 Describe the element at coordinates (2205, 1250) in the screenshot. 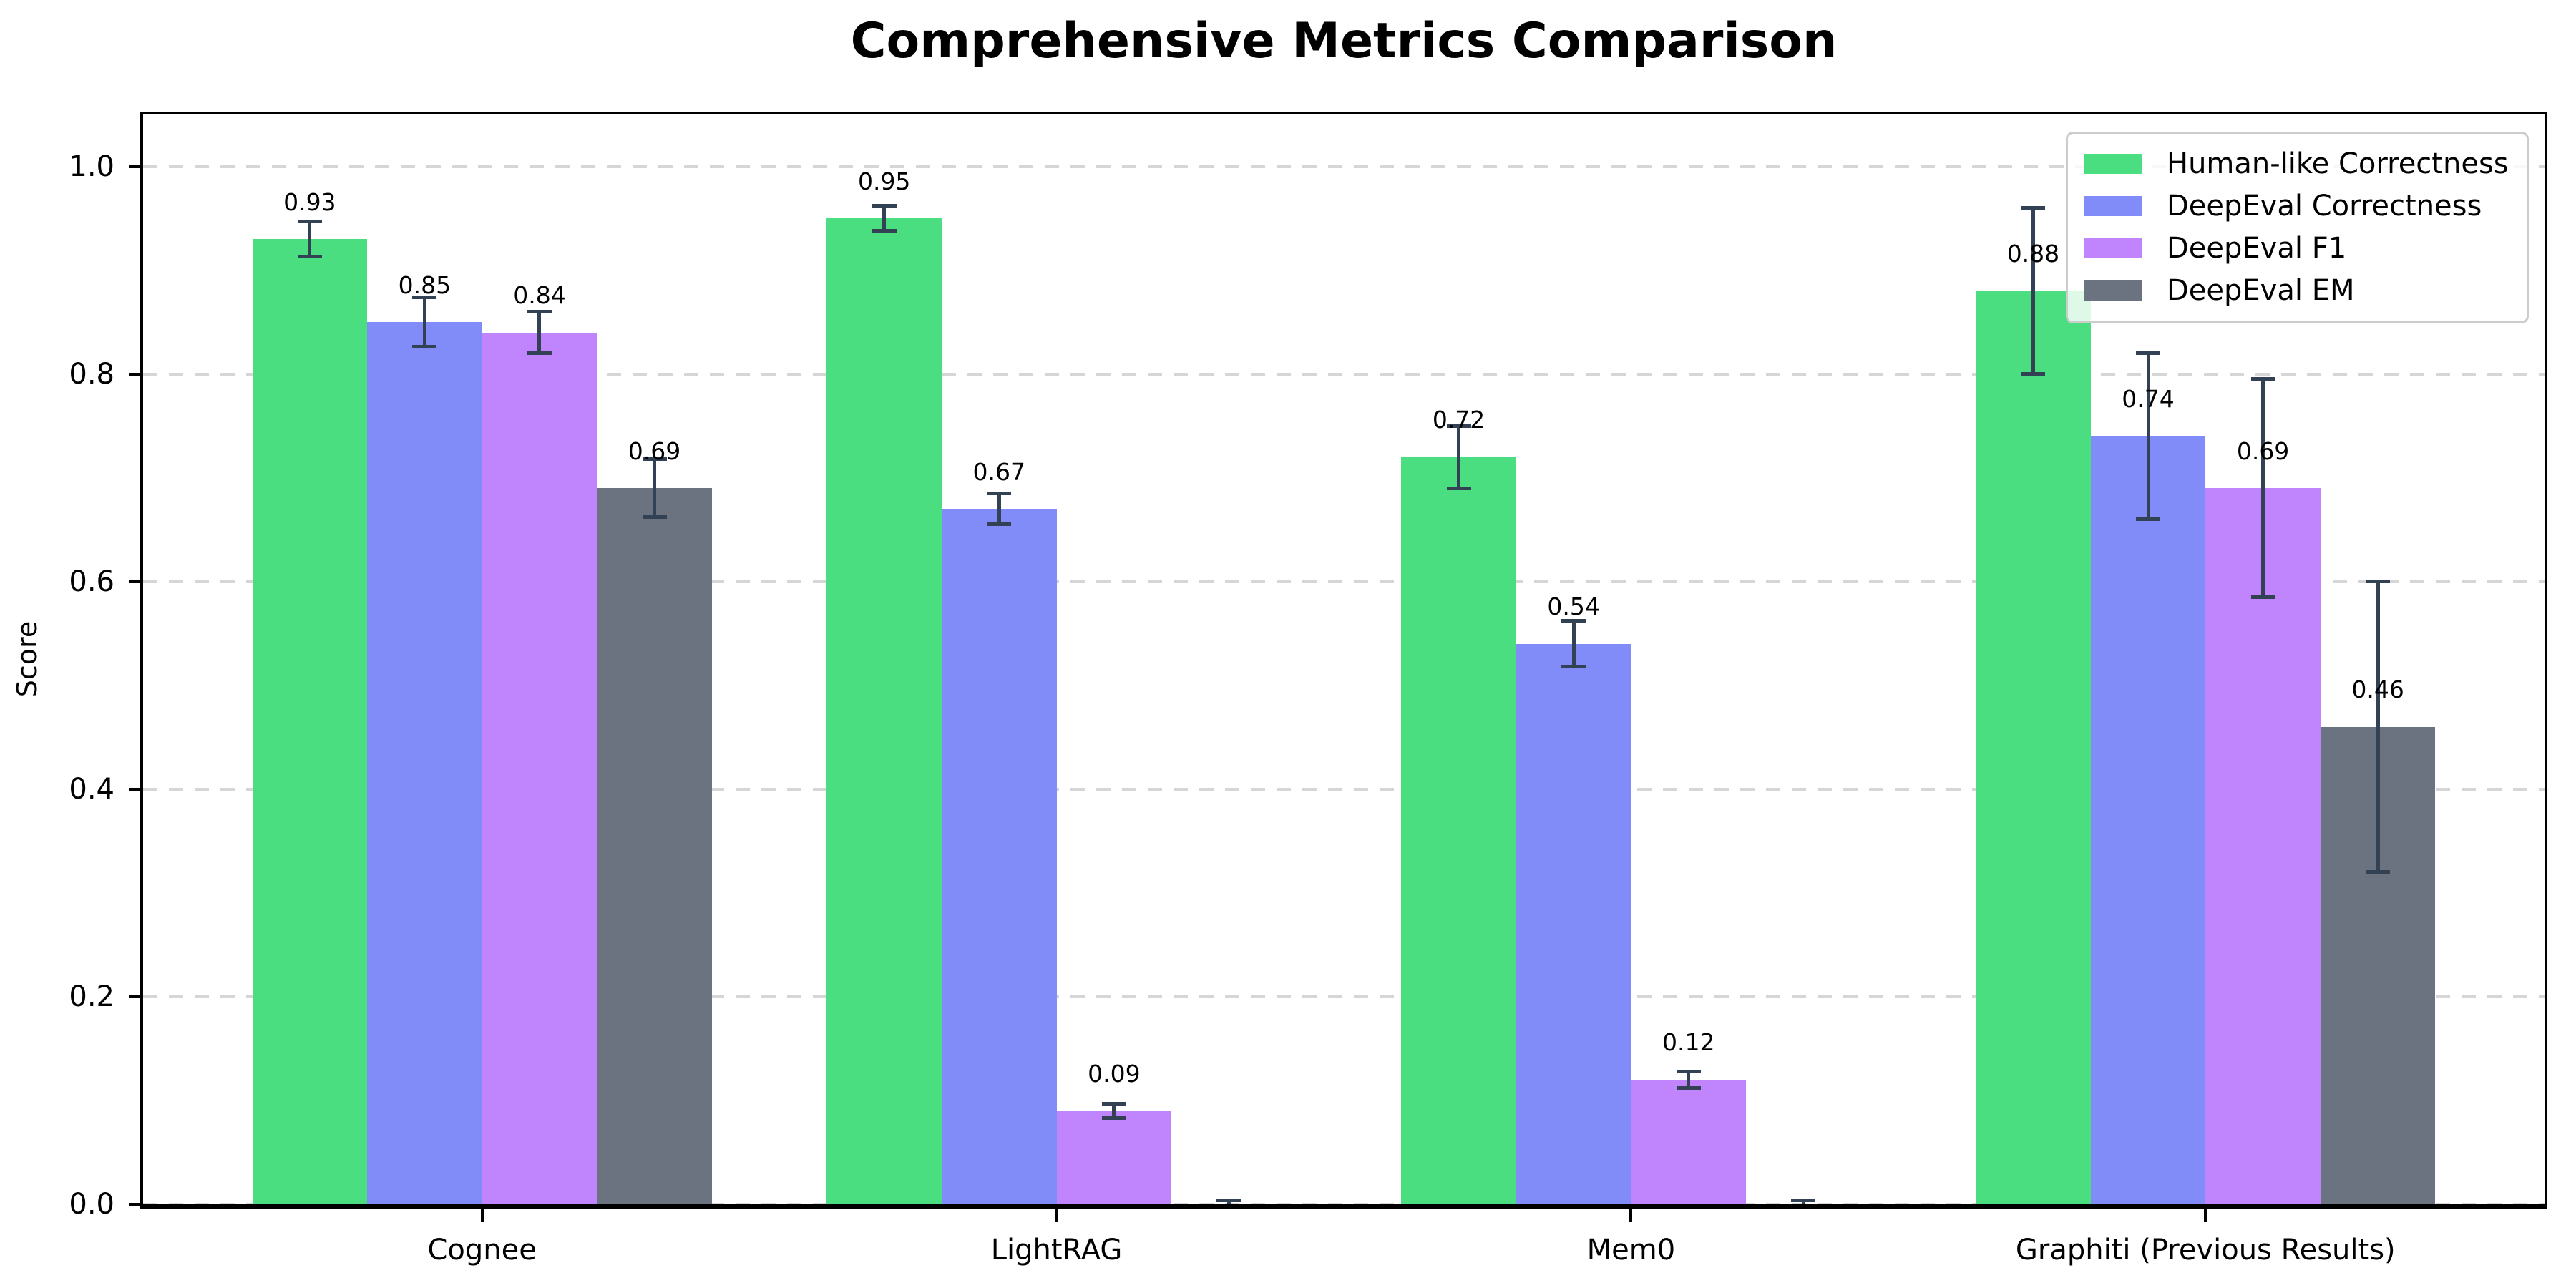

I see `x-tick-label-graphiti-previous-results-: Graphiti (Previous Results)` at that location.